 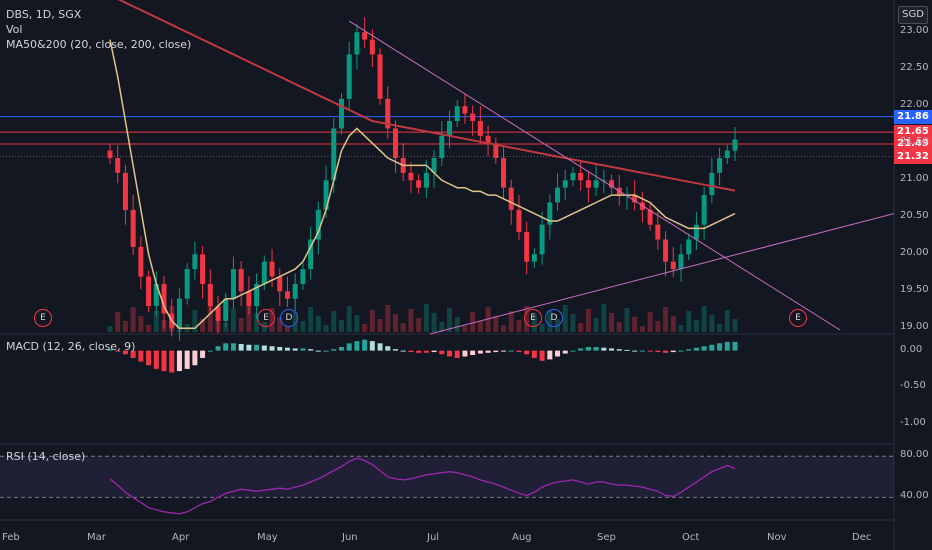 What do you see at coordinates (914, 31) in the screenshot?
I see `price-tick-label: 23.00` at bounding box center [914, 31].